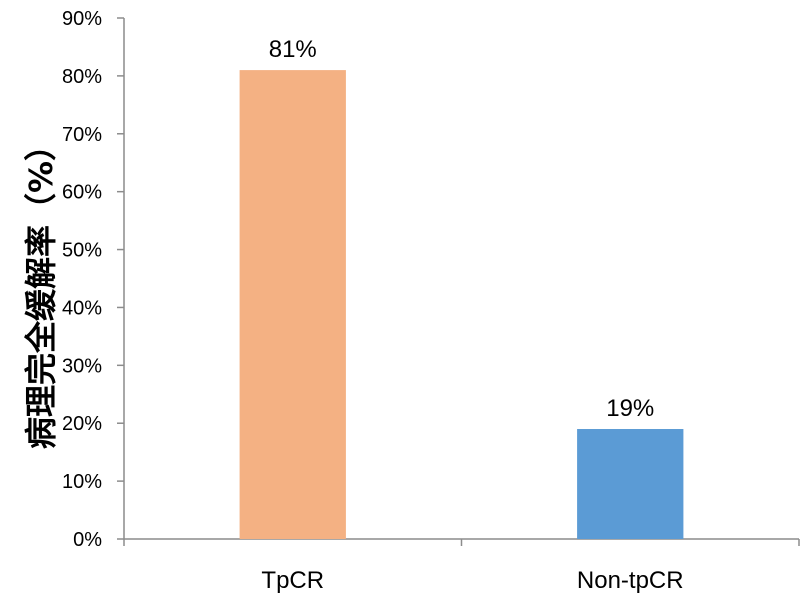 Image resolution: width=804 pixels, height=611 pixels. I want to click on x-ticks, so click(461, 542).